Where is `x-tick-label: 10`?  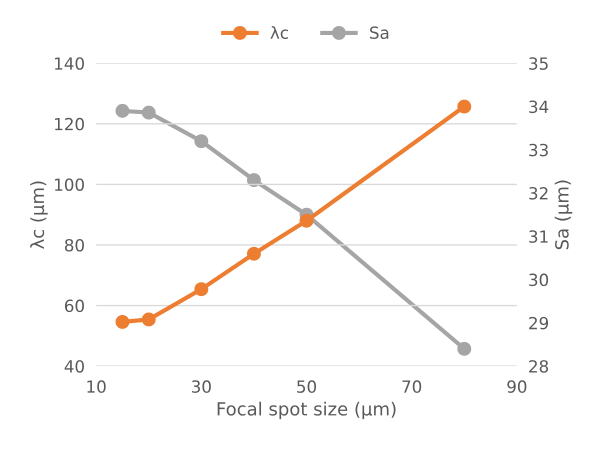
x-tick-label: 10 is located at coordinates (96, 386).